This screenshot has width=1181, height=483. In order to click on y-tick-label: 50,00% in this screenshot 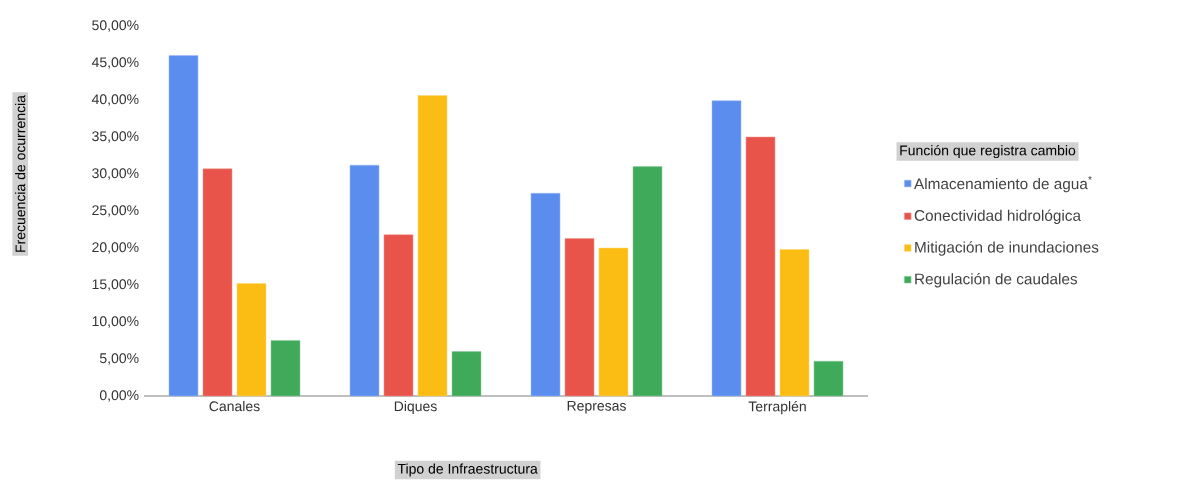, I will do `click(115, 26)`.